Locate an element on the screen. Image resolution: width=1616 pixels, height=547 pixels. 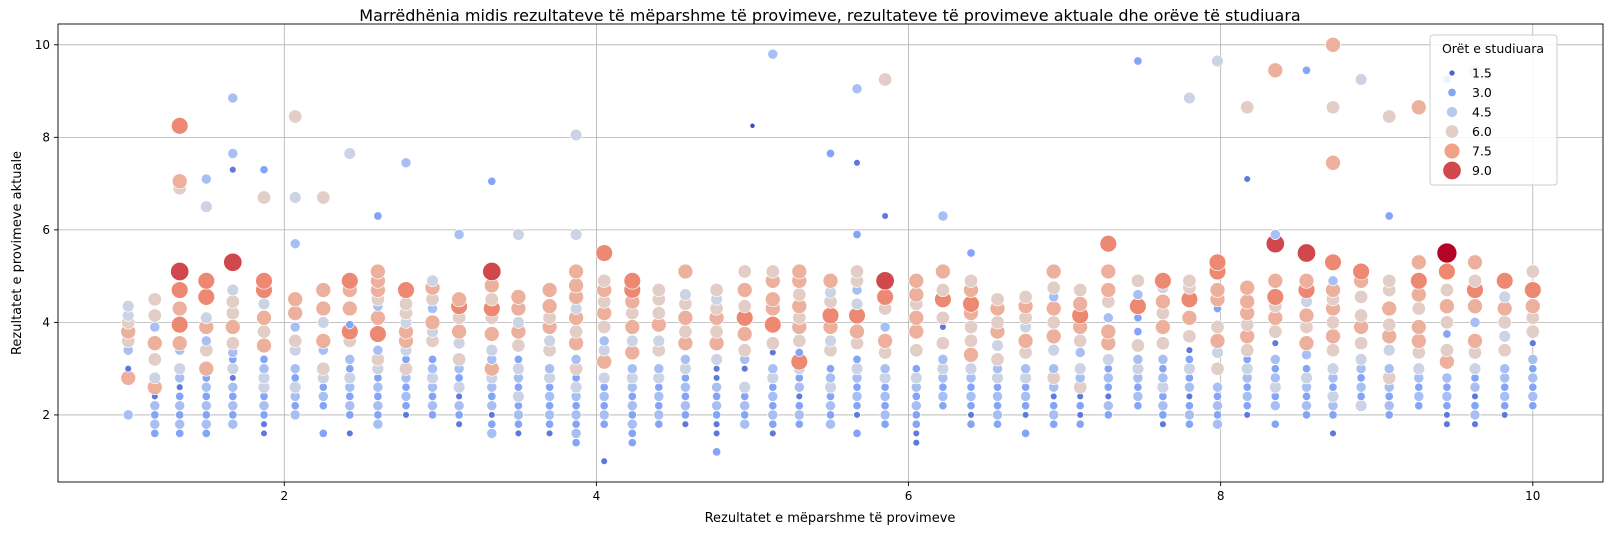
x-tick-label: 8 is located at coordinates (1221, 496).